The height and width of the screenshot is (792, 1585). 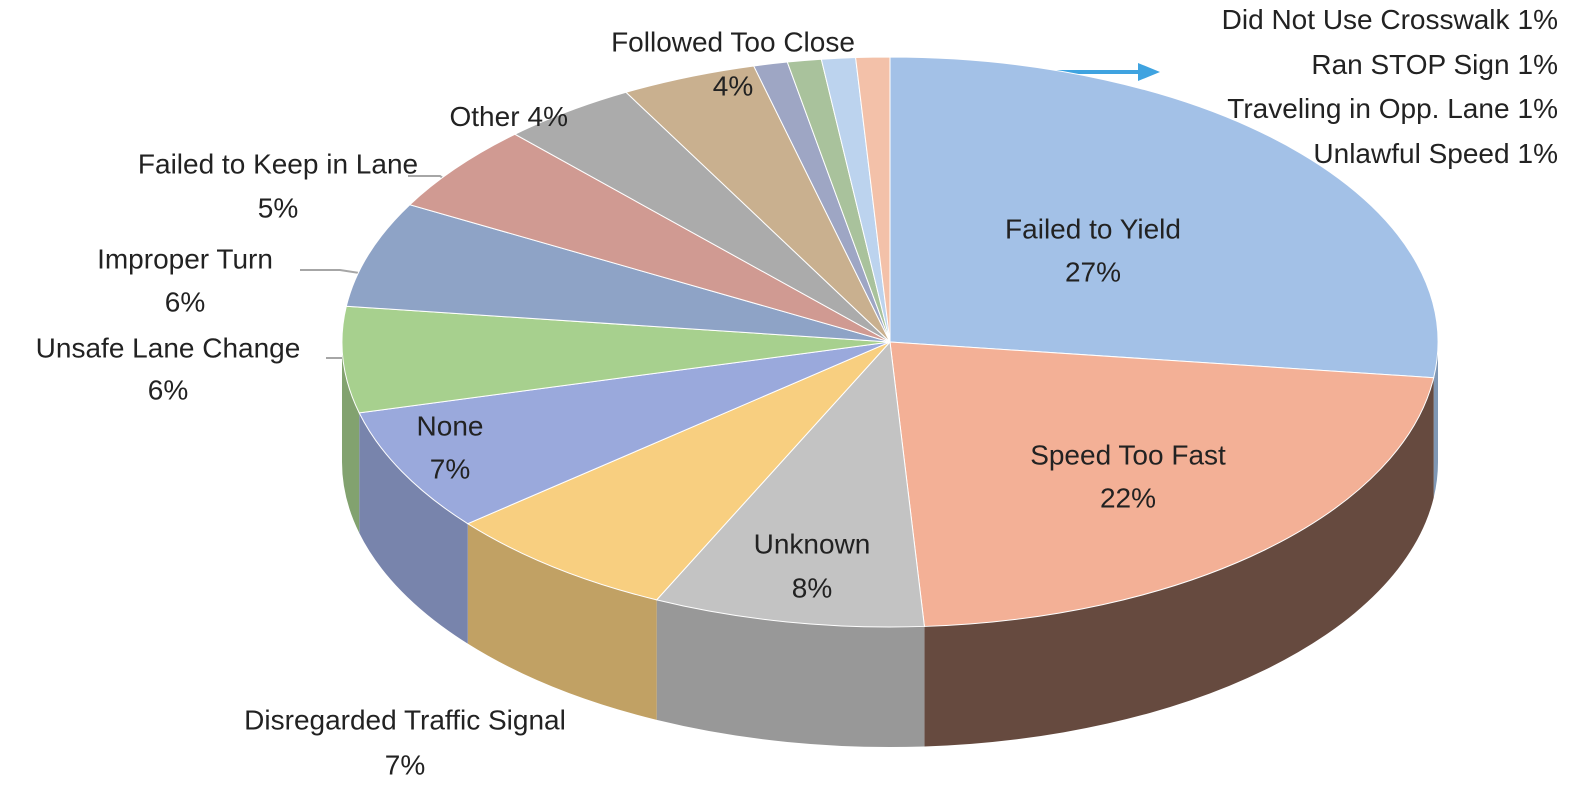 I want to click on slice-label: Improper Turn, so click(x=185, y=258).